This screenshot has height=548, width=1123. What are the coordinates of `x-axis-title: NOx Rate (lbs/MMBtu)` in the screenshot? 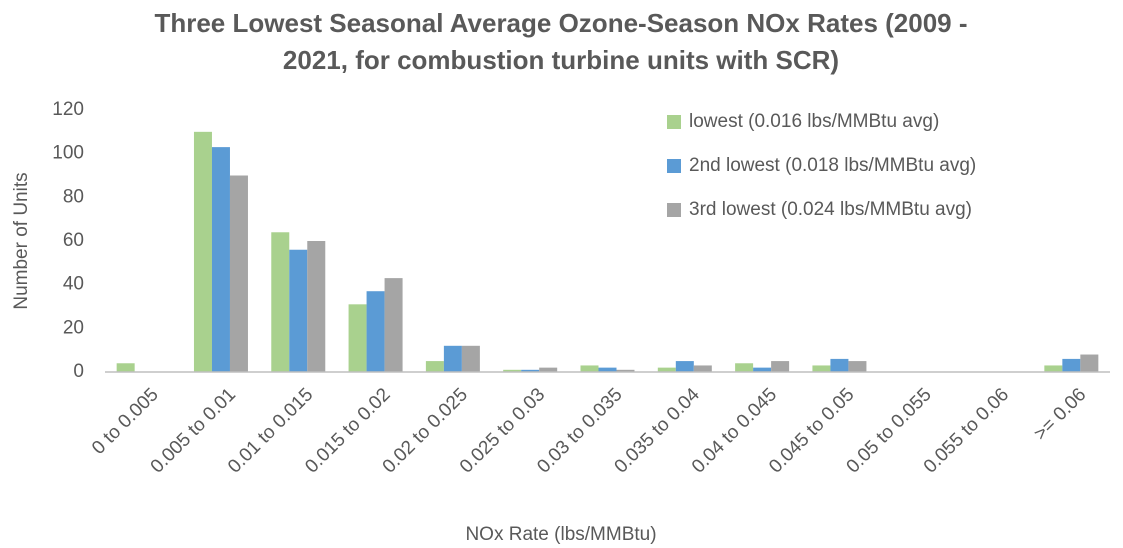 It's located at (560, 534).